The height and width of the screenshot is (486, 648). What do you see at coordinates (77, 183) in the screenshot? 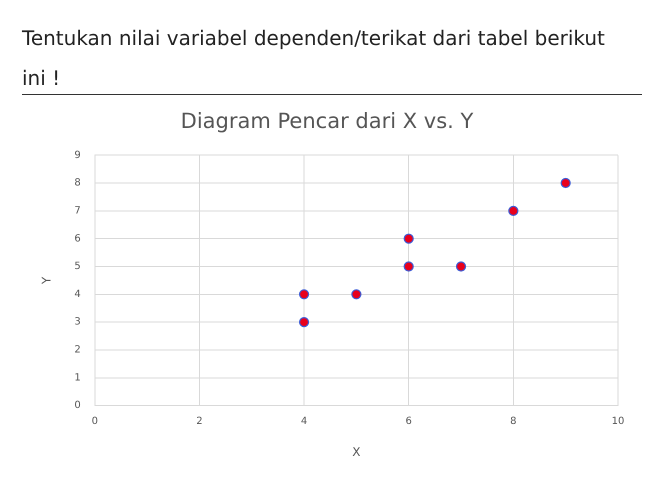
I see `y-tick-label: 8` at bounding box center [77, 183].